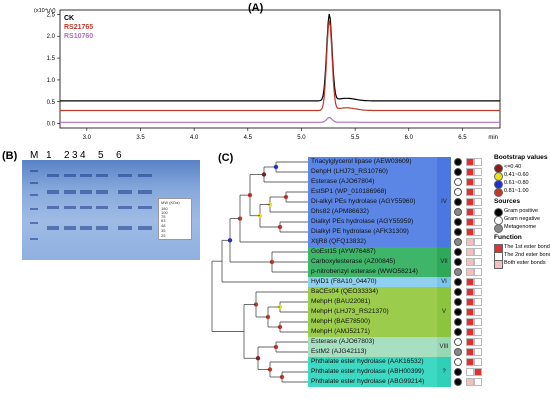 Image resolution: width=550 pixels, height=405 pixels. Describe the element at coordinates (373, 372) in the screenshot. I see `tree-leaf-label: Phthalate ester hydrolase (ABH00399)` at that location.